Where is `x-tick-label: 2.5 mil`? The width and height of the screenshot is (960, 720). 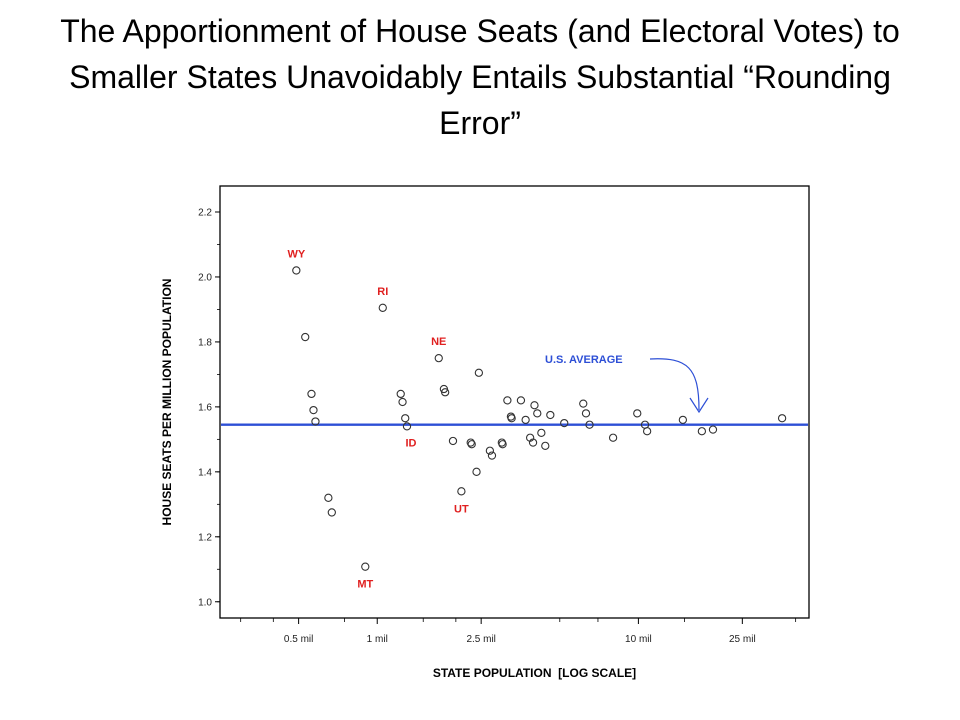 x-tick-label: 2.5 mil is located at coordinates (480, 639).